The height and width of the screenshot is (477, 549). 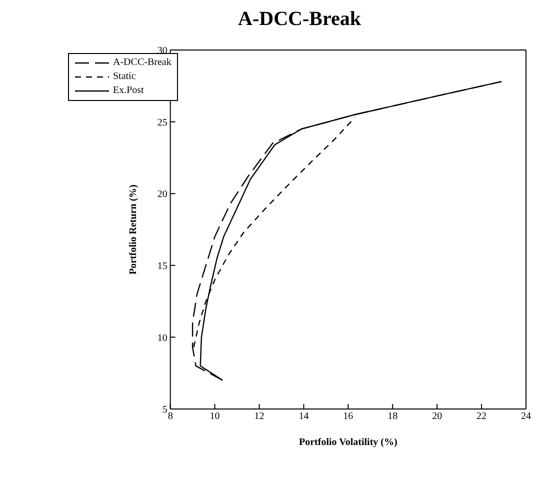 I want to click on y-tick-label: 20, so click(x=162, y=194).